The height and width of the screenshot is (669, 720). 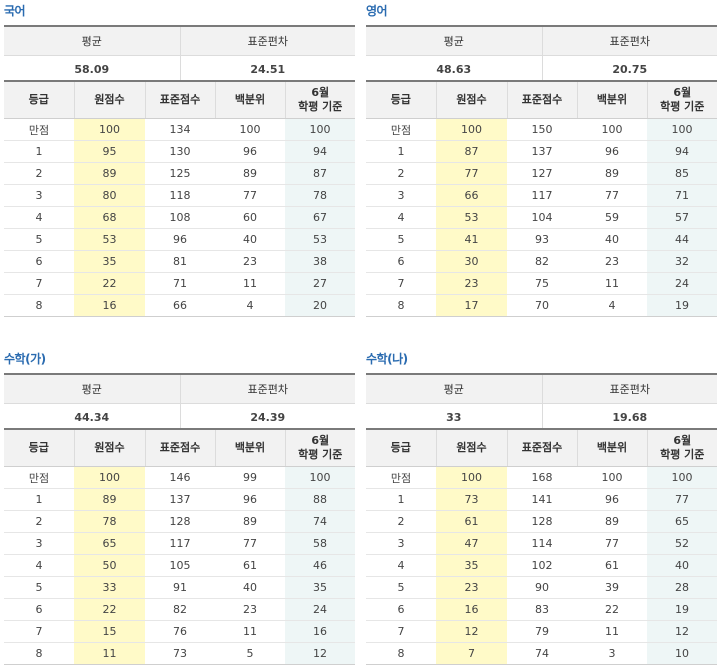 What do you see at coordinates (612, 609) in the screenshot?
I see `percentile-cell: 22` at bounding box center [612, 609].